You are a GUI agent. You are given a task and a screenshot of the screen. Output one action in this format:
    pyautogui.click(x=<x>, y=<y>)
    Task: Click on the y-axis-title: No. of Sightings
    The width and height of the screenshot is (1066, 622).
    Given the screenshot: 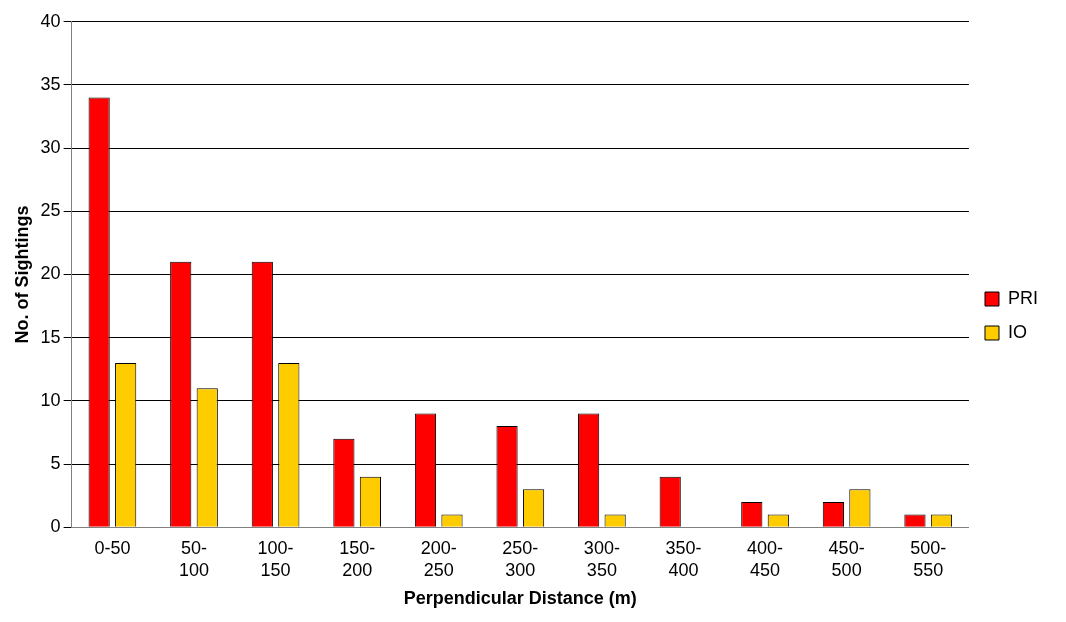 What is the action you would take?
    pyautogui.click(x=21, y=274)
    